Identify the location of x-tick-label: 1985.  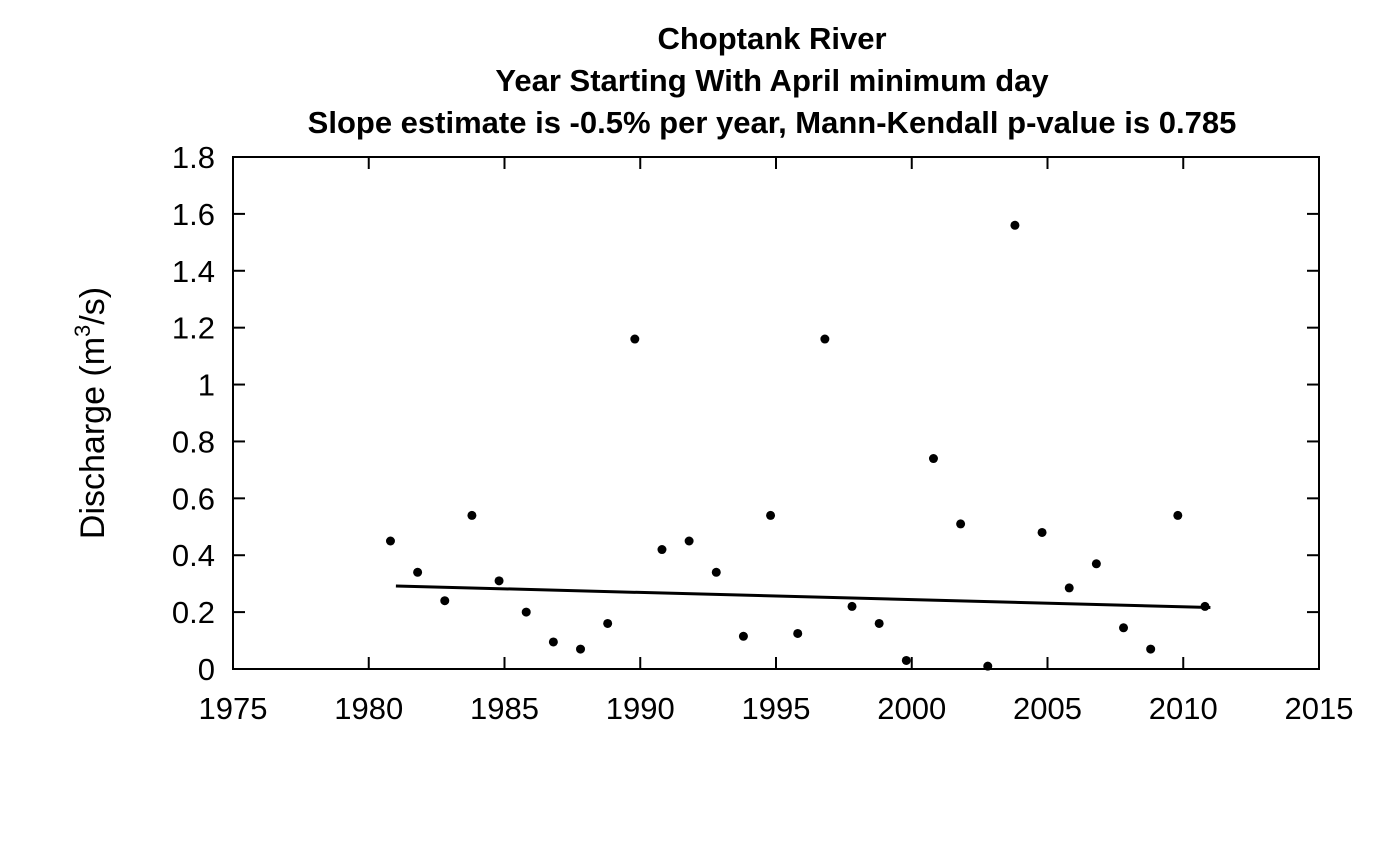
(504, 708).